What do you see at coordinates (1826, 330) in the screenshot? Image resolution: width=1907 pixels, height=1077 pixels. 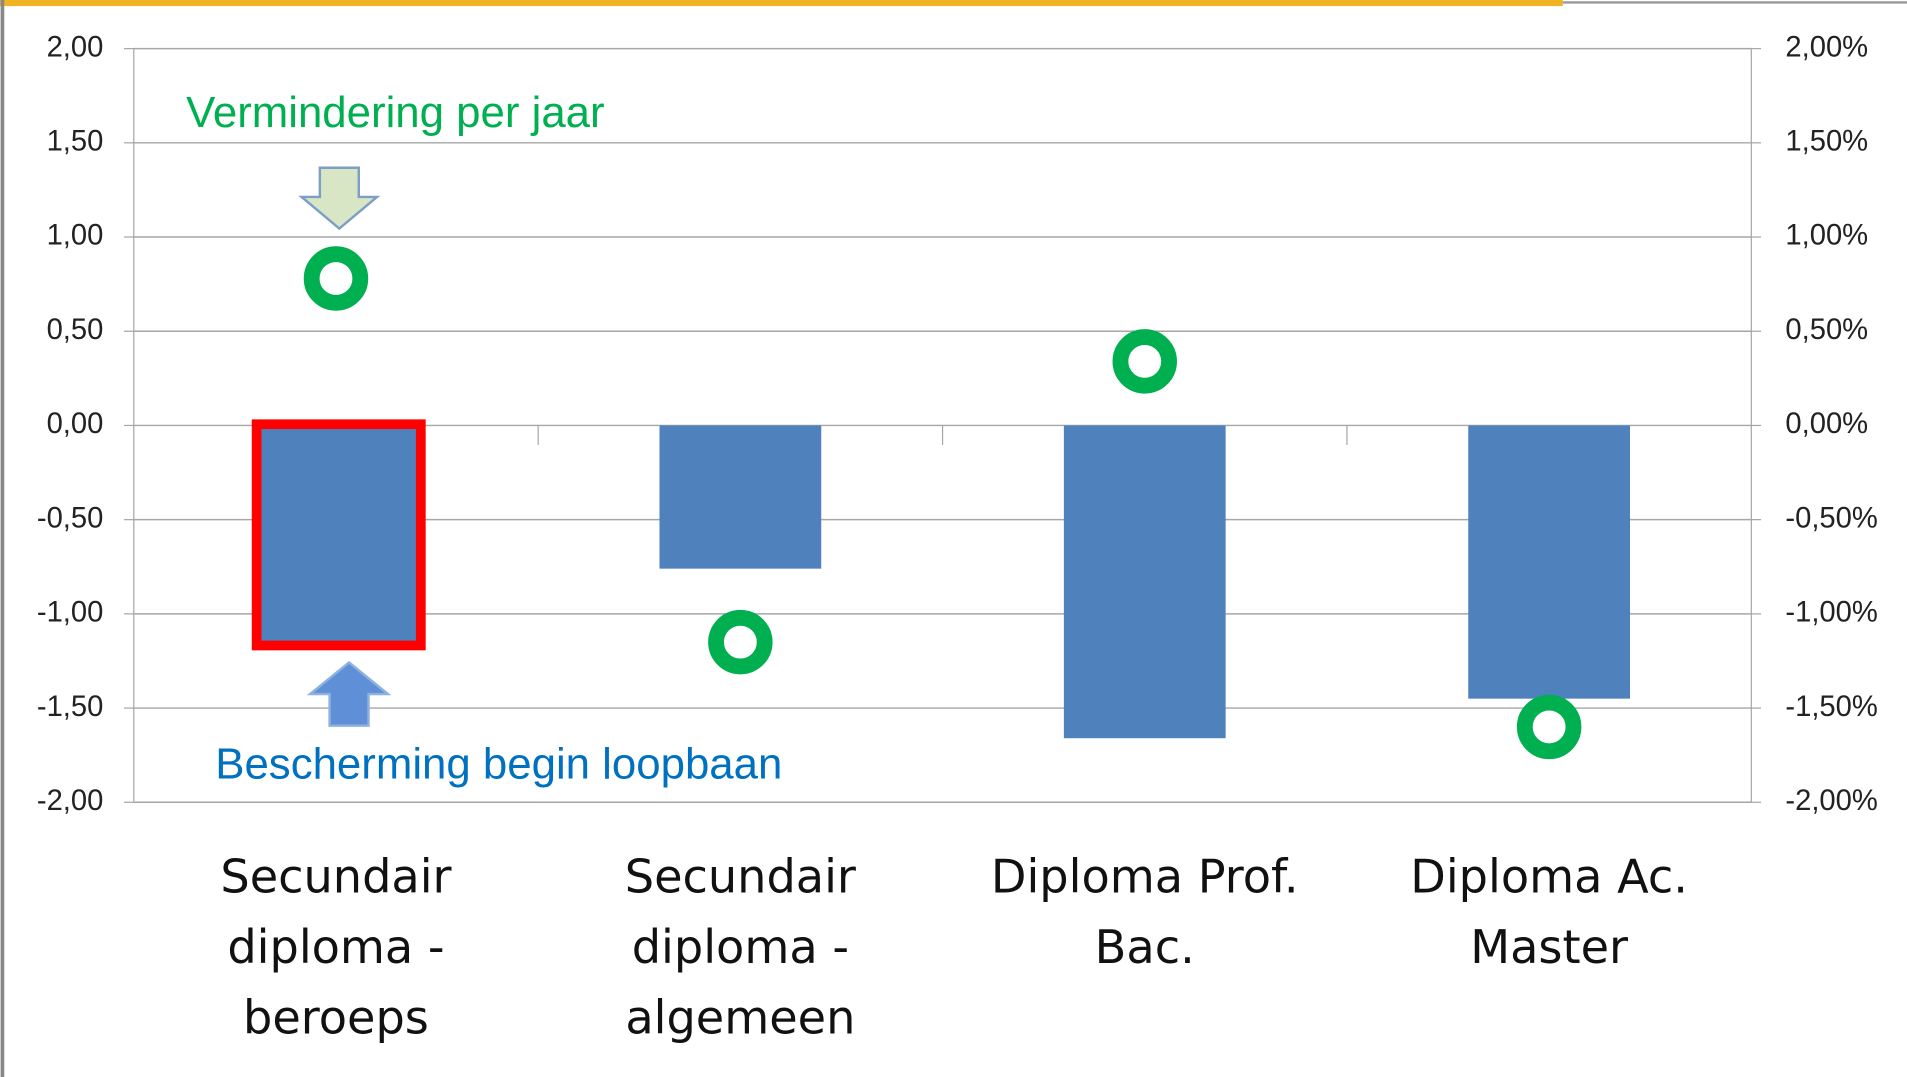 I see `y2-tick-label: 0,50%` at bounding box center [1826, 330].